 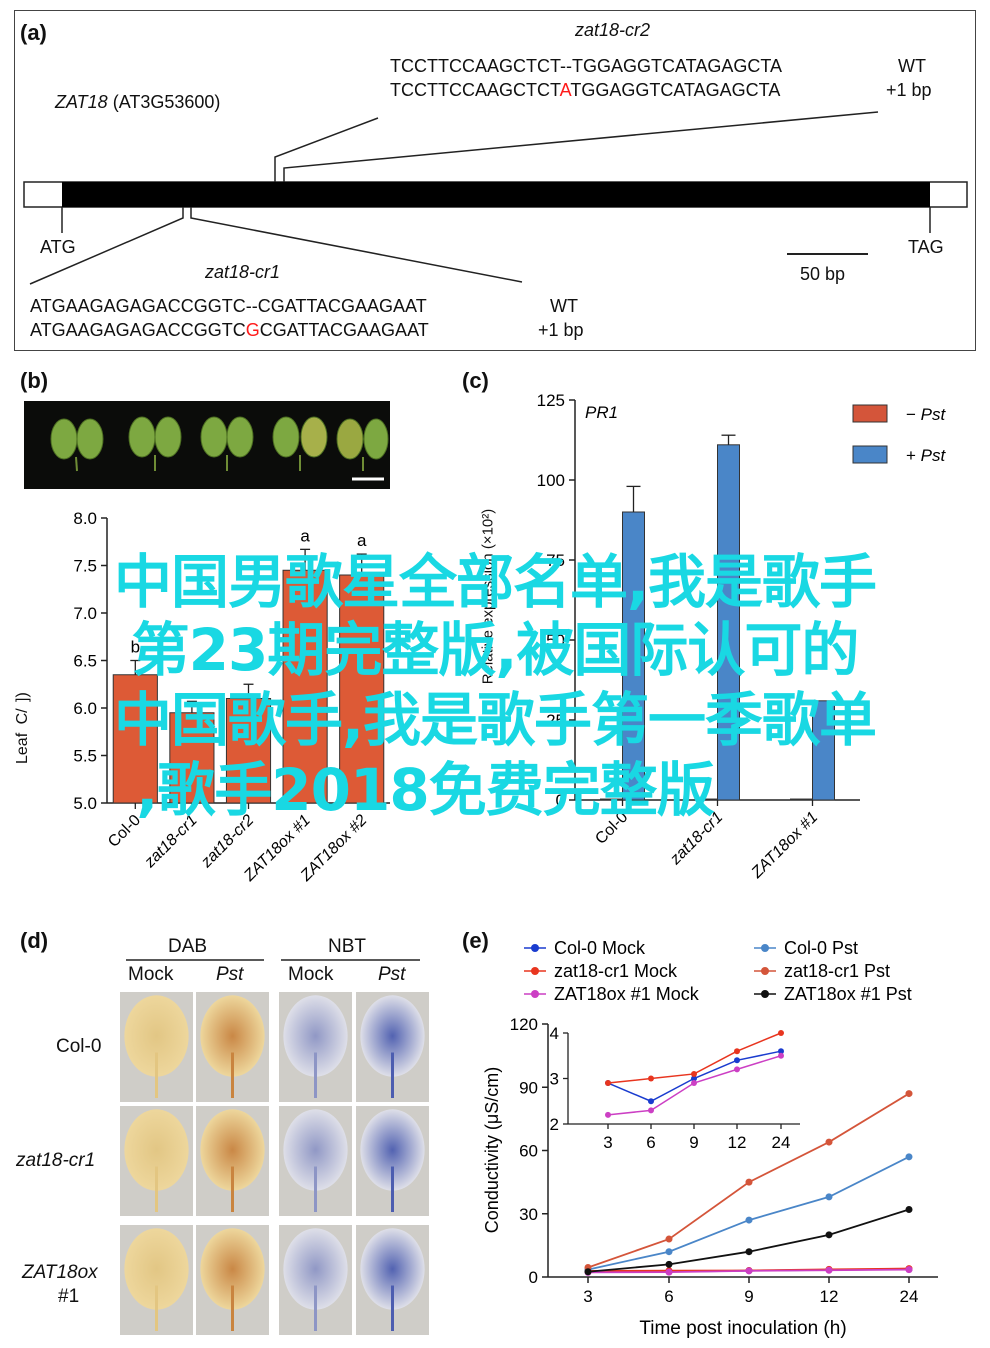 I want to click on x-tick-label: 6, so click(x=668, y=1296).